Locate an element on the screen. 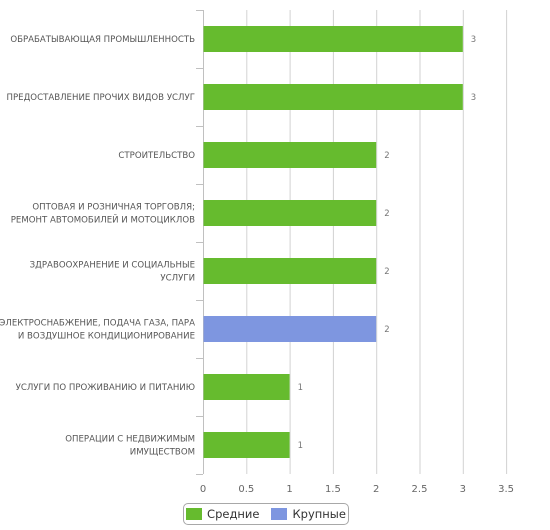  x-tick-label: 3 is located at coordinates (463, 489).